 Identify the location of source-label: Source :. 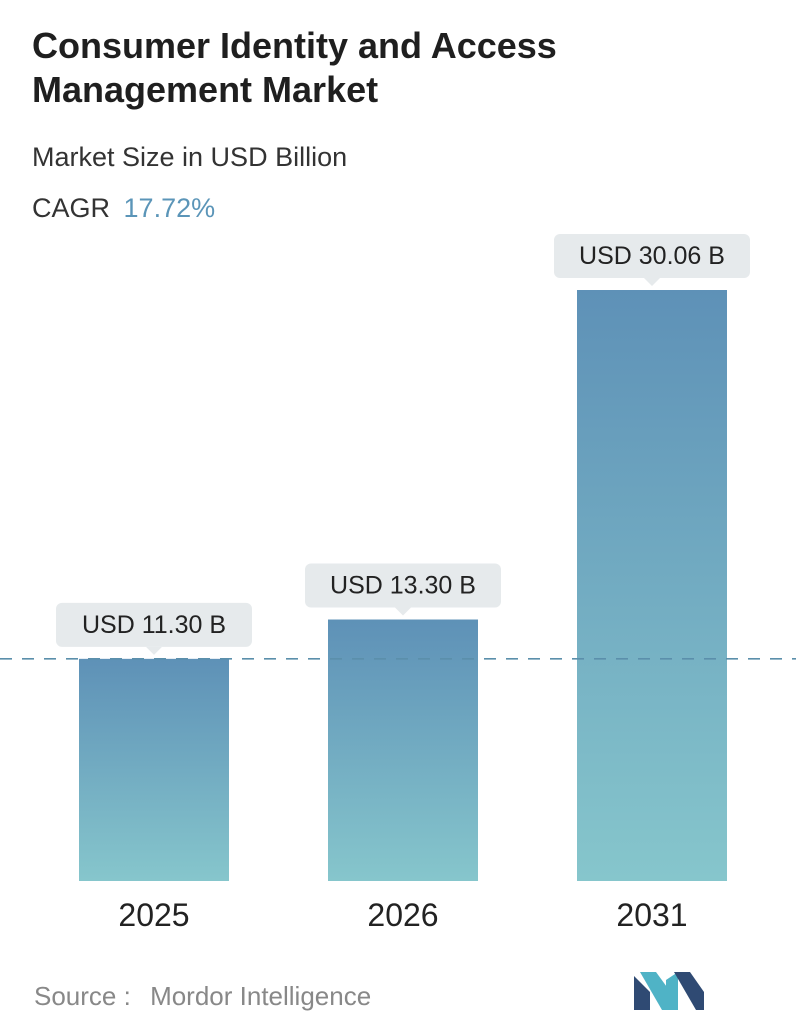
(82, 996).